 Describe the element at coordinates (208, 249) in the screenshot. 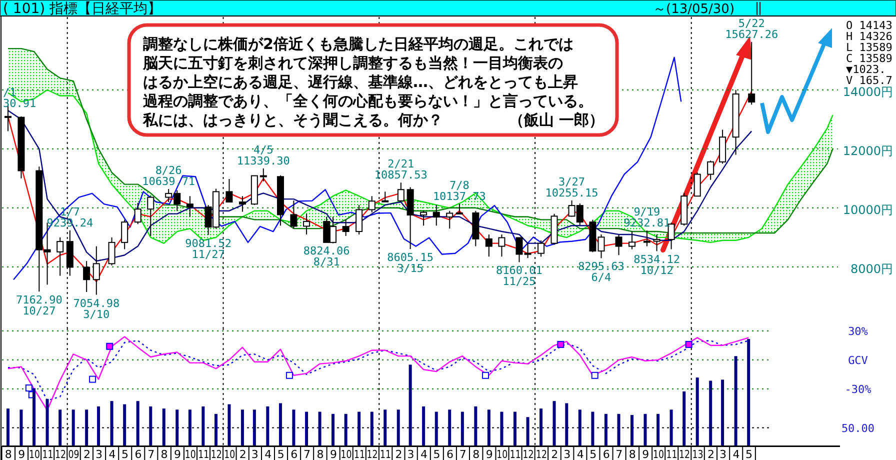

I see `annotation: 9081.52 11/27` at that location.